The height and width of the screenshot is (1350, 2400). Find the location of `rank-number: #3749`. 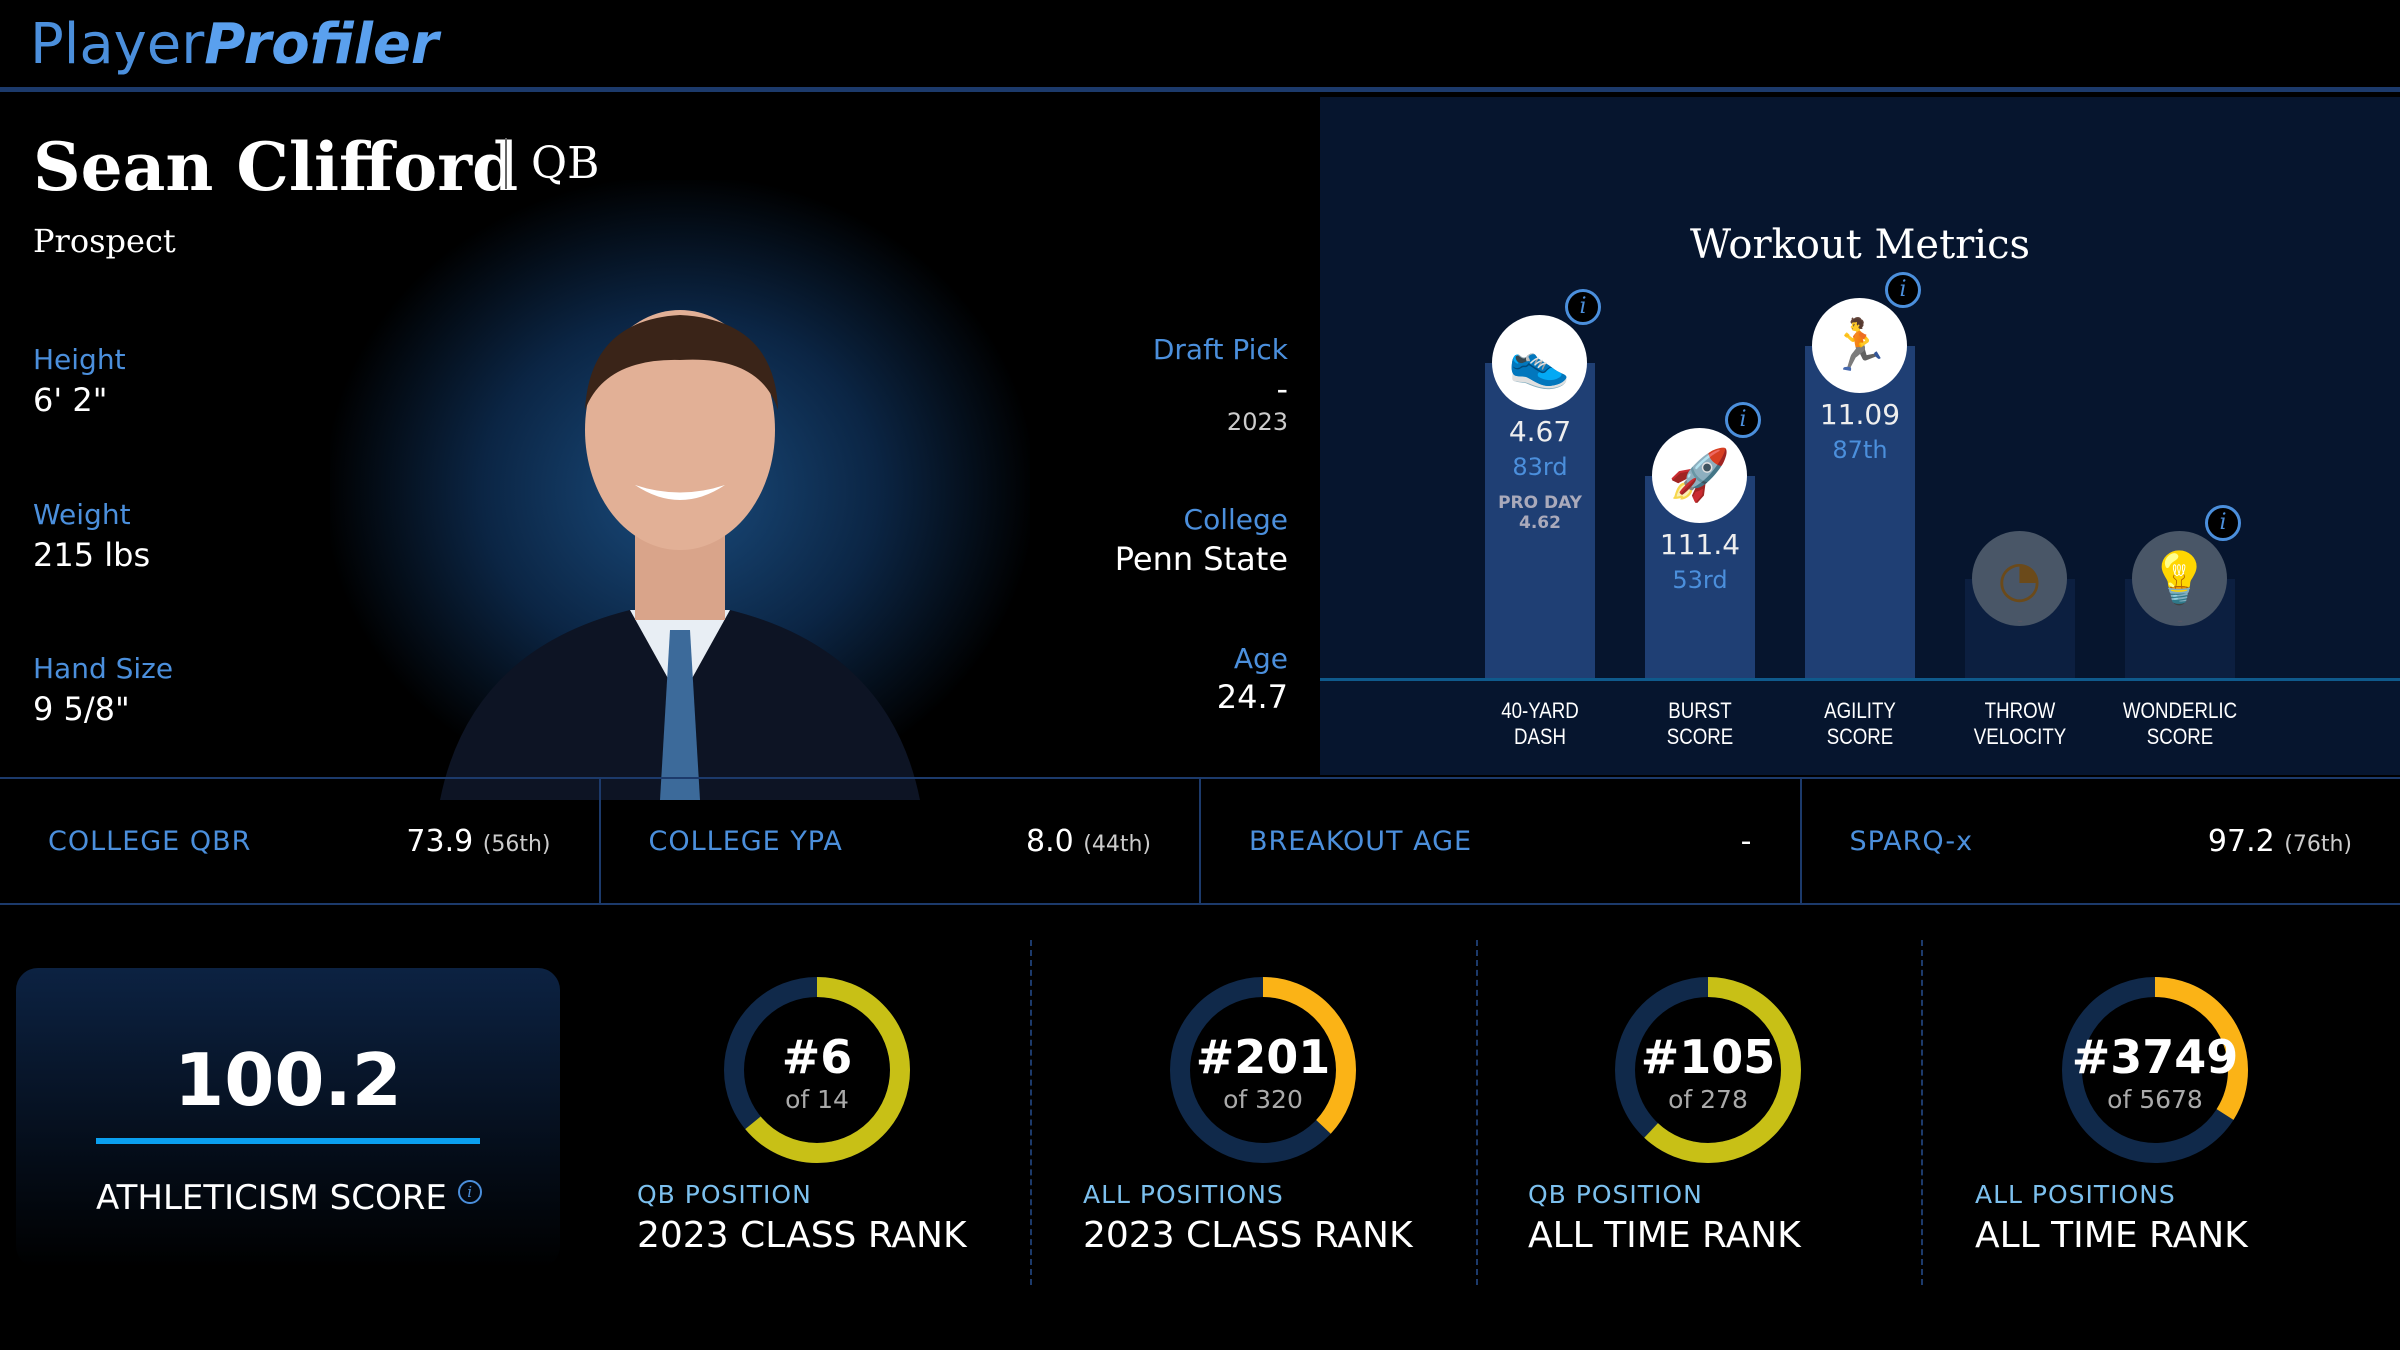

rank-number: #3749 is located at coordinates (2155, 1057).